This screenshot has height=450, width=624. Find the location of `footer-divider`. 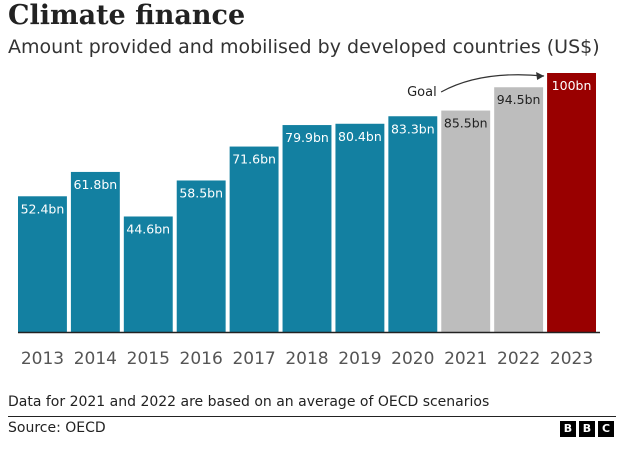

footer-divider is located at coordinates (312, 416).